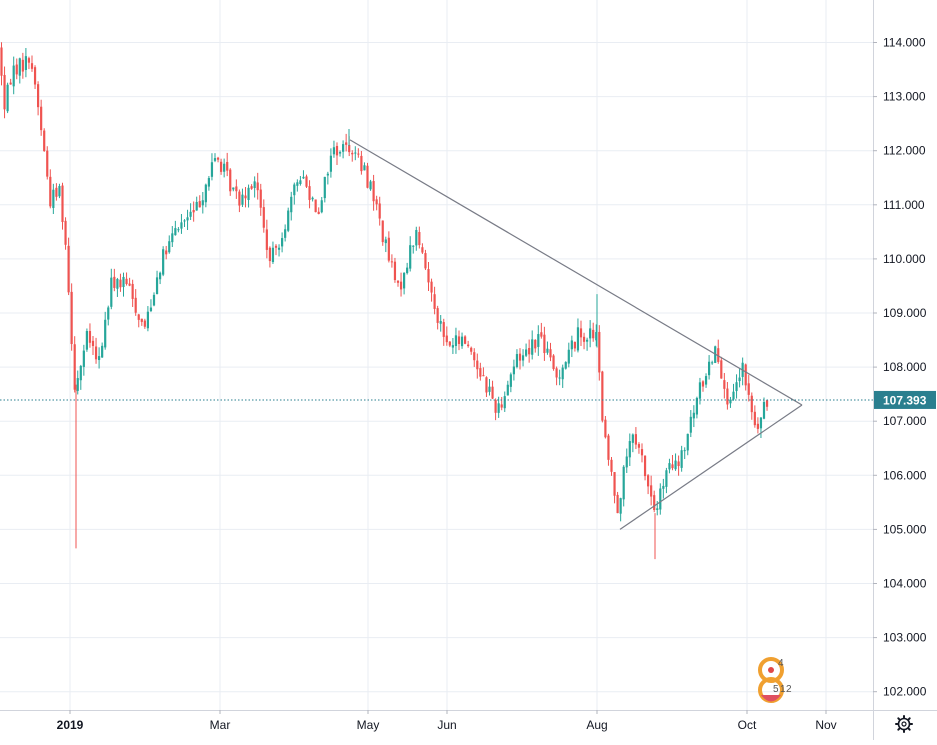  I want to click on x-tick-label: May, so click(368, 725).